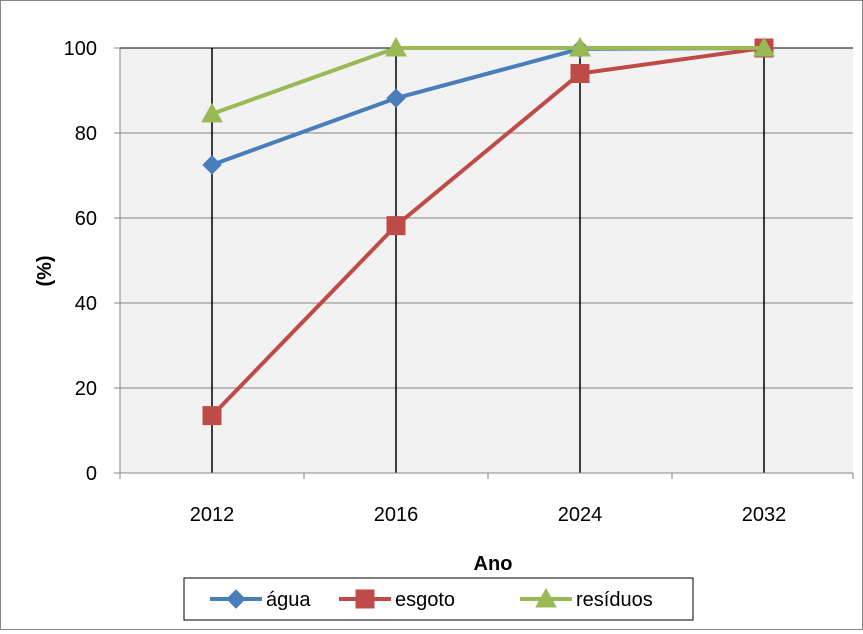  Describe the element at coordinates (365, 599) in the screenshot. I see `legend-marker-esgoto` at that location.